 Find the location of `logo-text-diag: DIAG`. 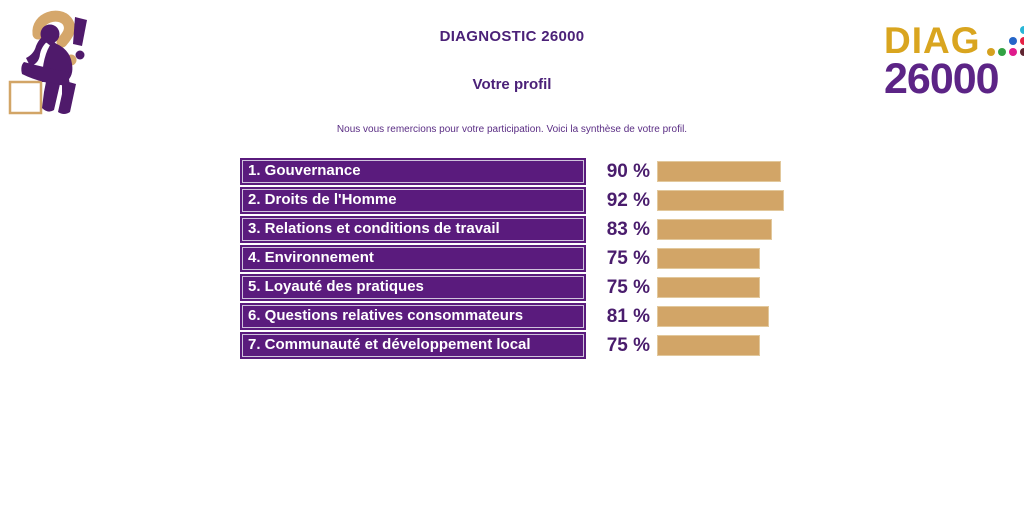

logo-text-diag: DIAG is located at coordinates (932, 40).